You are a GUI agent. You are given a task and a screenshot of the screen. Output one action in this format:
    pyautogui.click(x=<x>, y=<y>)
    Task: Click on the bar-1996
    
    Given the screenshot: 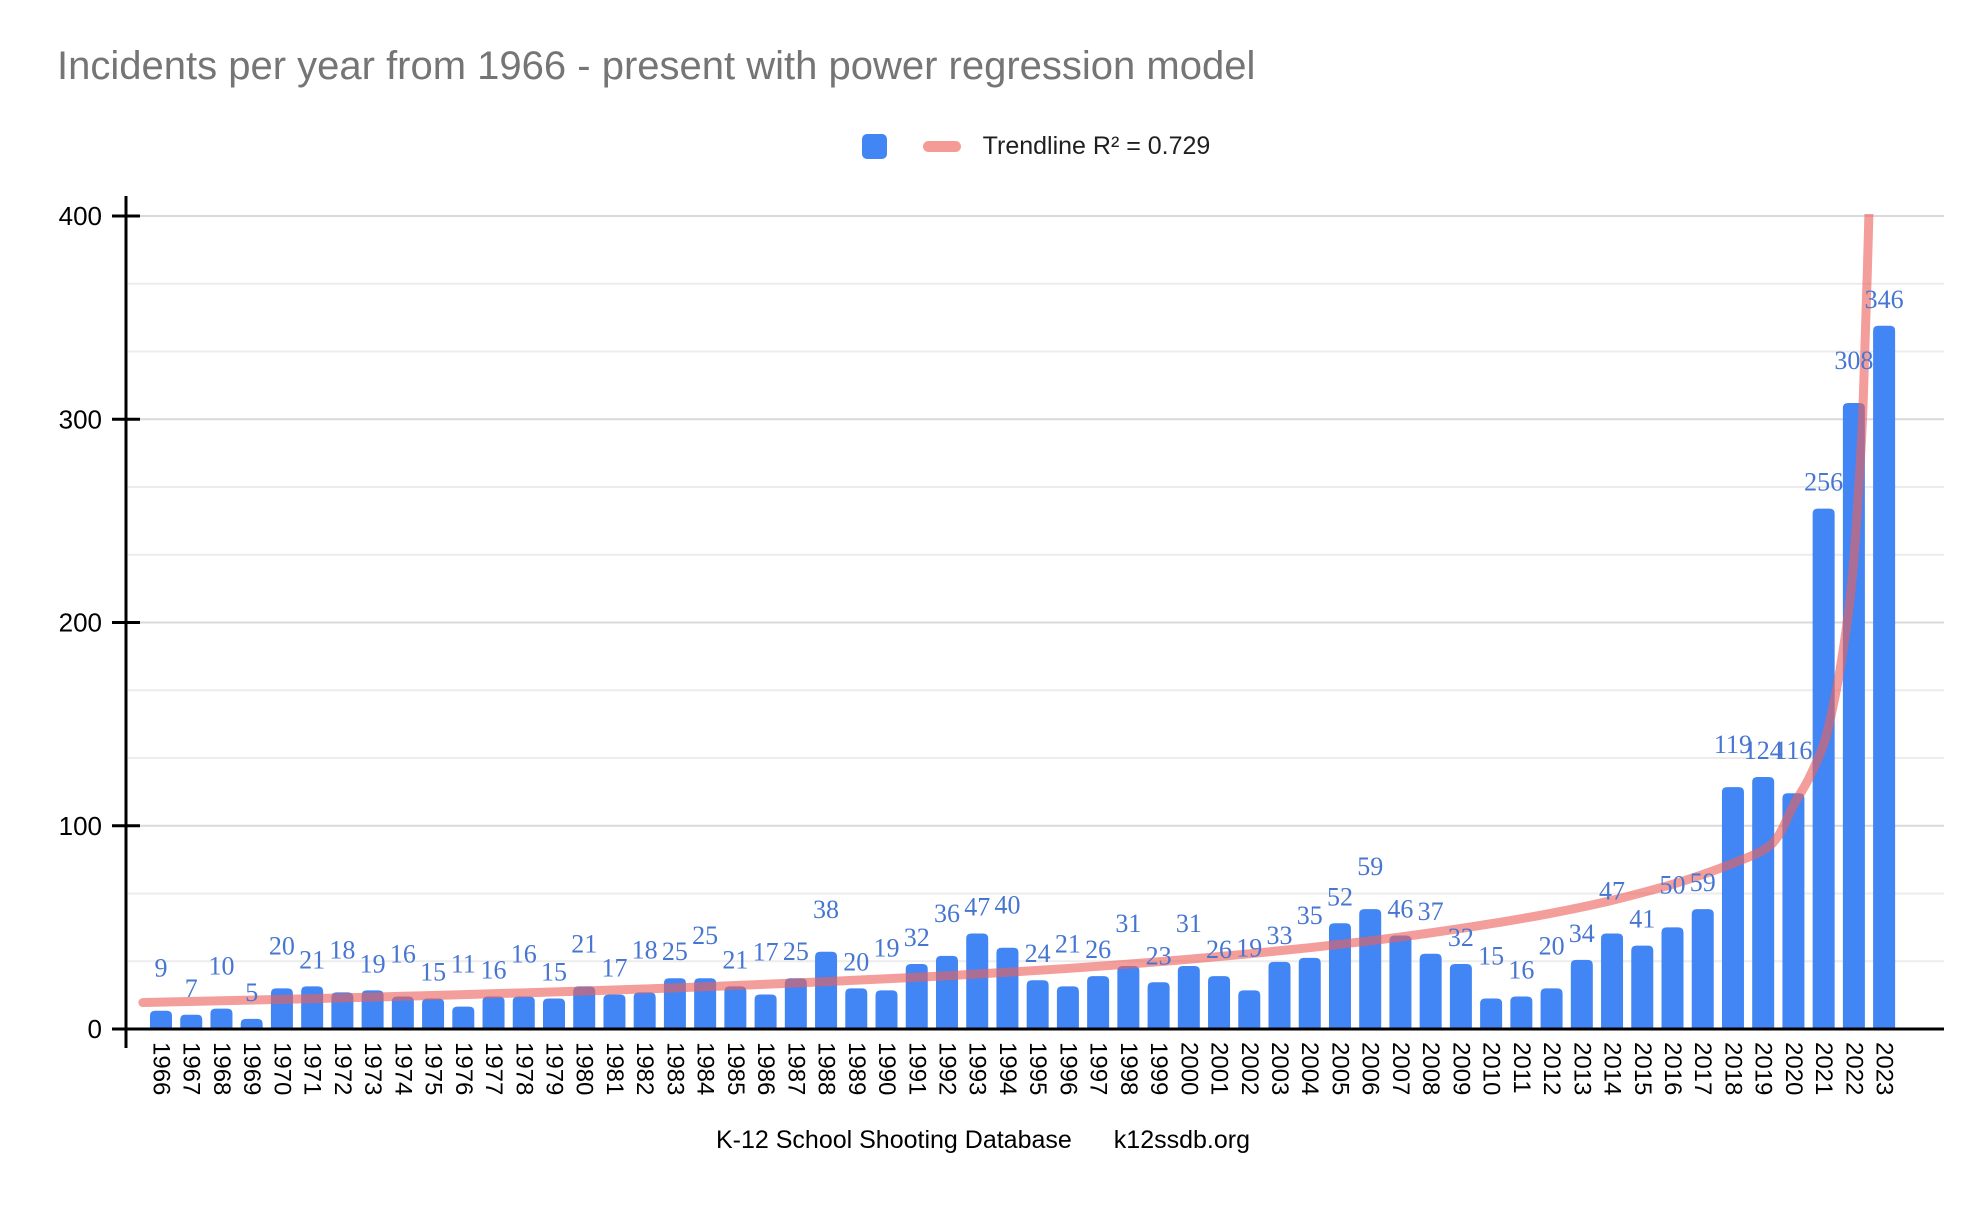 What is the action you would take?
    pyautogui.click(x=1067, y=1007)
    